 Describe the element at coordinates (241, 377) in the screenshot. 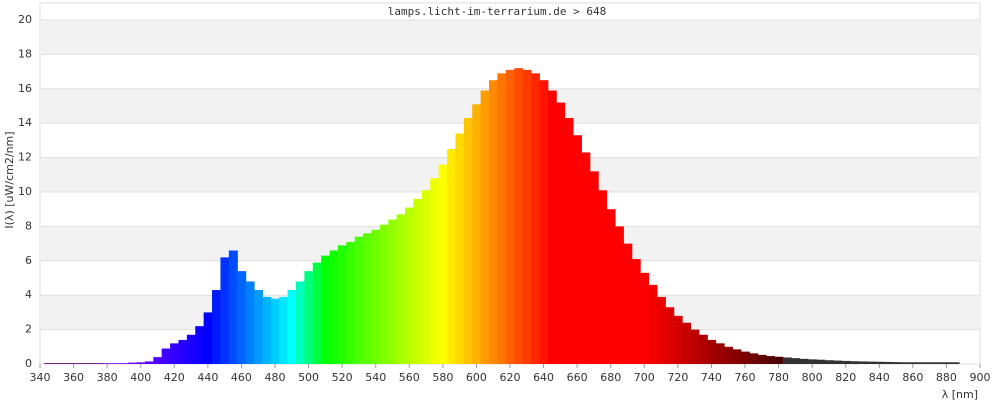

I see `x-tick-label: 460` at that location.